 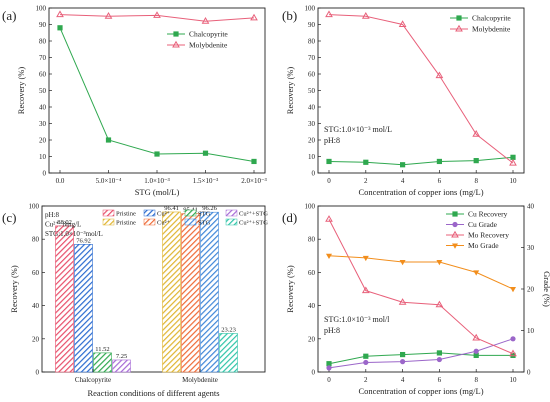 What do you see at coordinates (43, 124) in the screenshot?
I see `y-tick-label-a: 30` at bounding box center [43, 124].